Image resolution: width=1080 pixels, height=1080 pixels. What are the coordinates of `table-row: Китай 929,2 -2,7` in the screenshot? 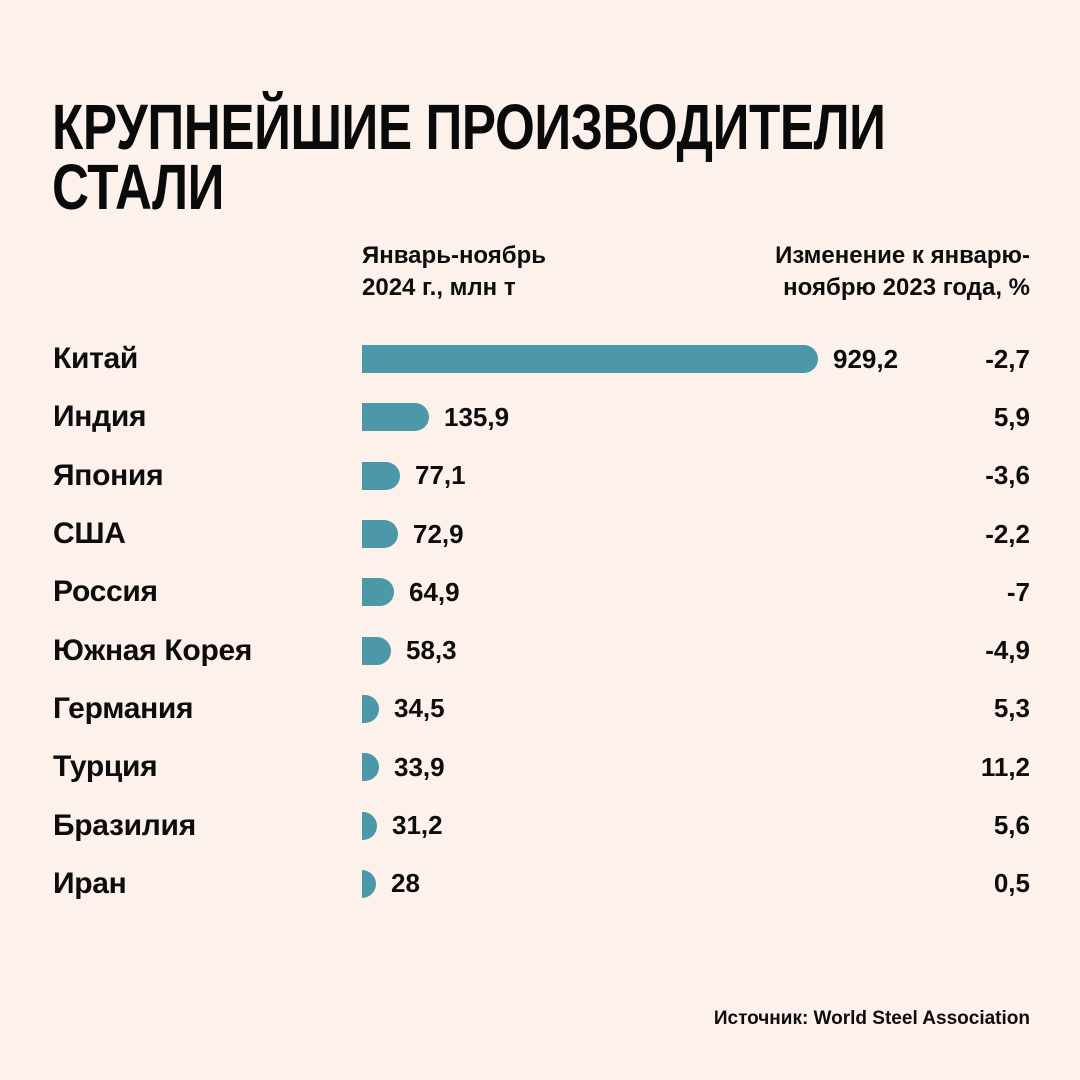 It's located at (540, 359).